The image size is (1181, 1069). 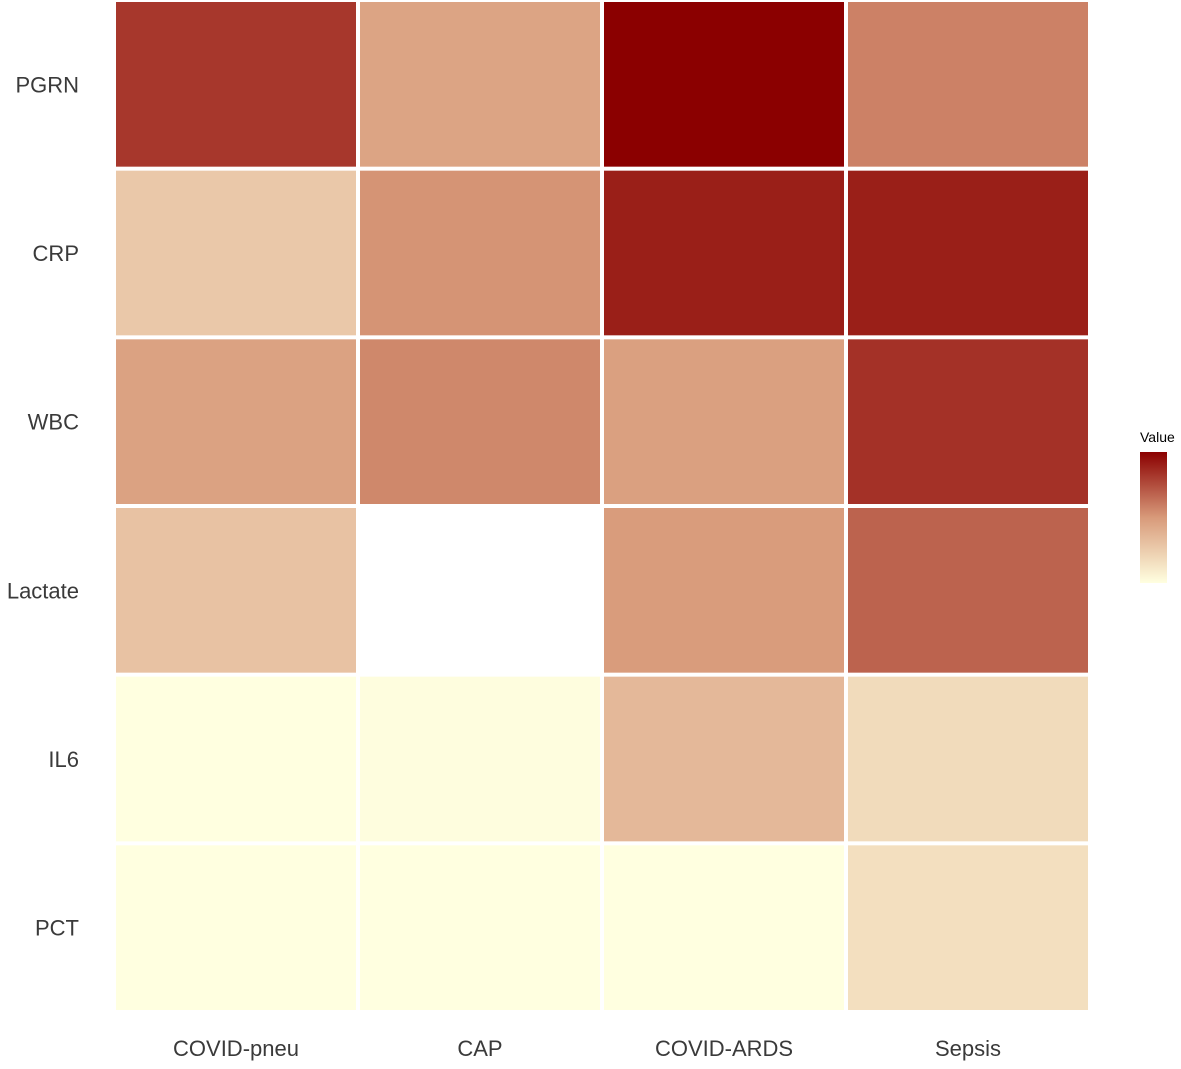 I want to click on heatmap-cell-Lactate-CAP, so click(x=480, y=590).